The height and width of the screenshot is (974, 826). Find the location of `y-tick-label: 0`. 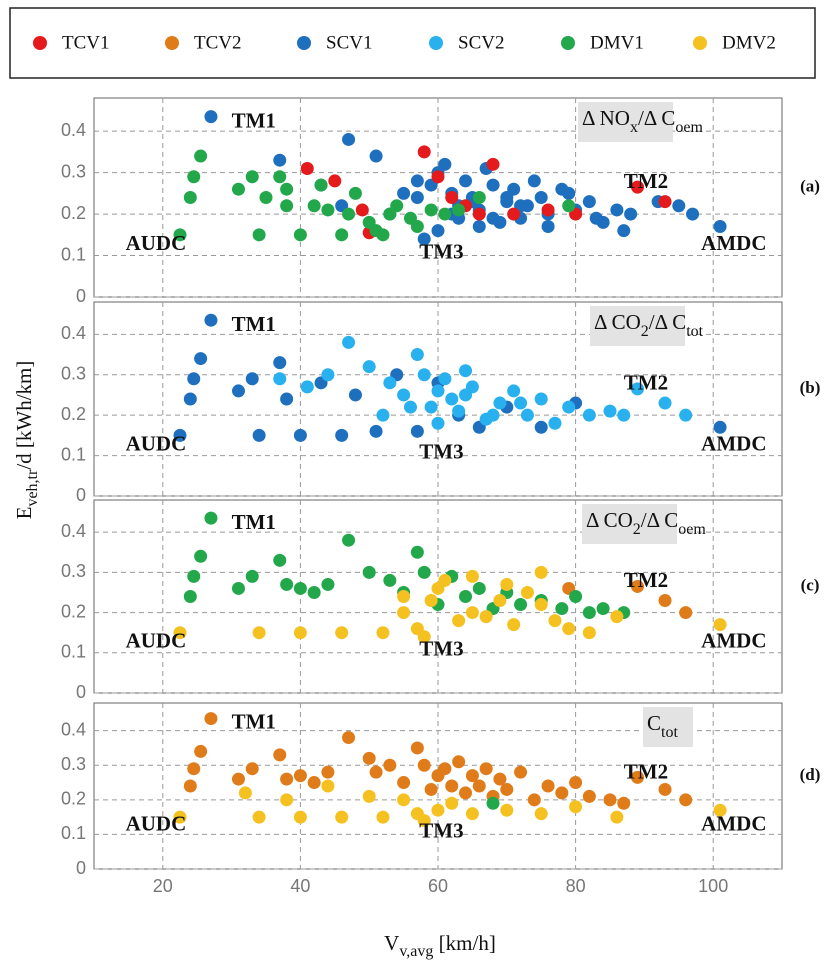

y-tick-label: 0 is located at coordinates (81, 495).